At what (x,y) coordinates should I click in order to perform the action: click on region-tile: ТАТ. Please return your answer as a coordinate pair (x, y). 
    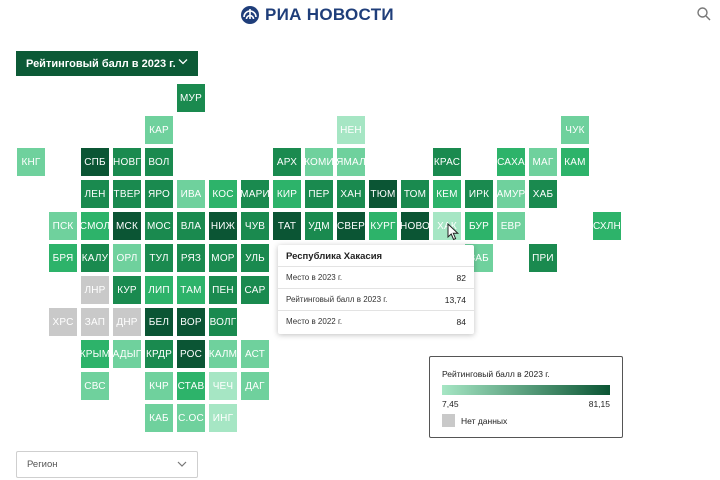
    Looking at the image, I should click on (287, 226).